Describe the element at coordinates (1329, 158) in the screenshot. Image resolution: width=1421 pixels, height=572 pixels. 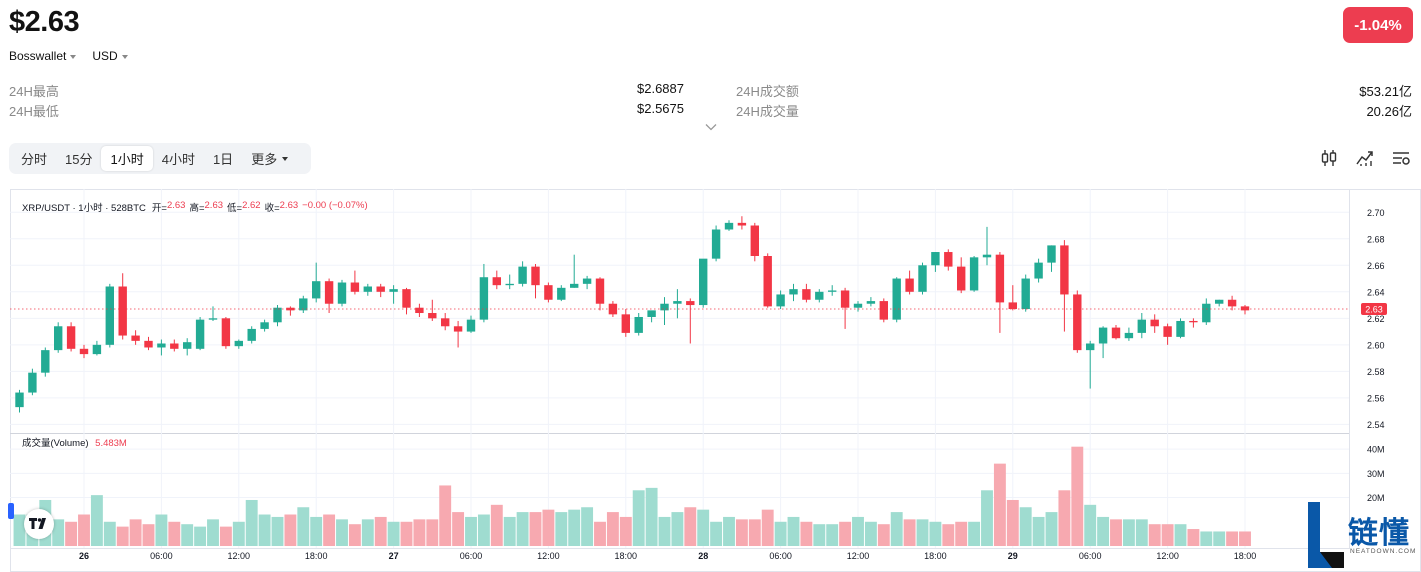
I see `candlestick-icon` at that location.